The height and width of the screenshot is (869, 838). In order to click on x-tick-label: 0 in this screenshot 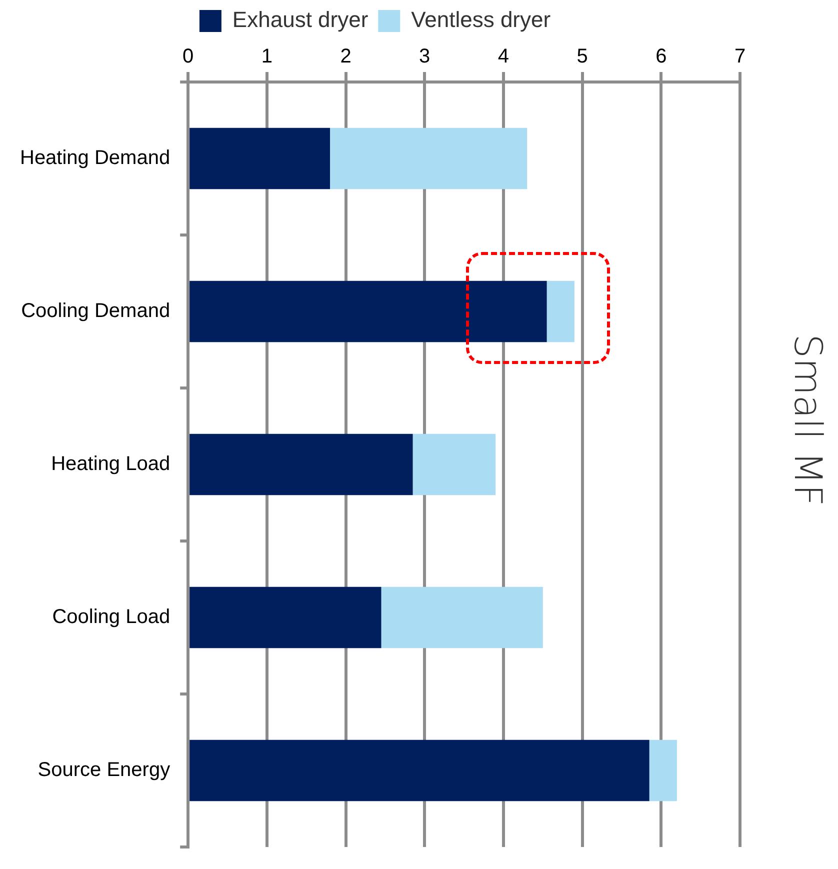, I will do `click(188, 57)`.